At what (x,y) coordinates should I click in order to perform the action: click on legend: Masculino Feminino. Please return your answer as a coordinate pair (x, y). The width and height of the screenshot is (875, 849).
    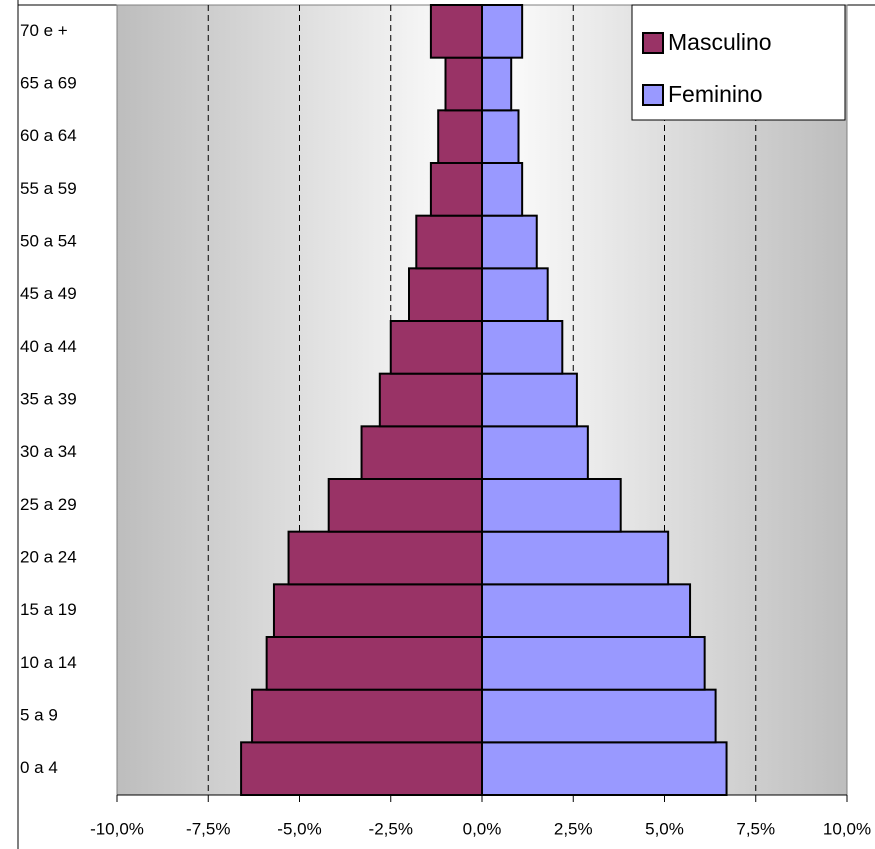
    Looking at the image, I should click on (738, 62).